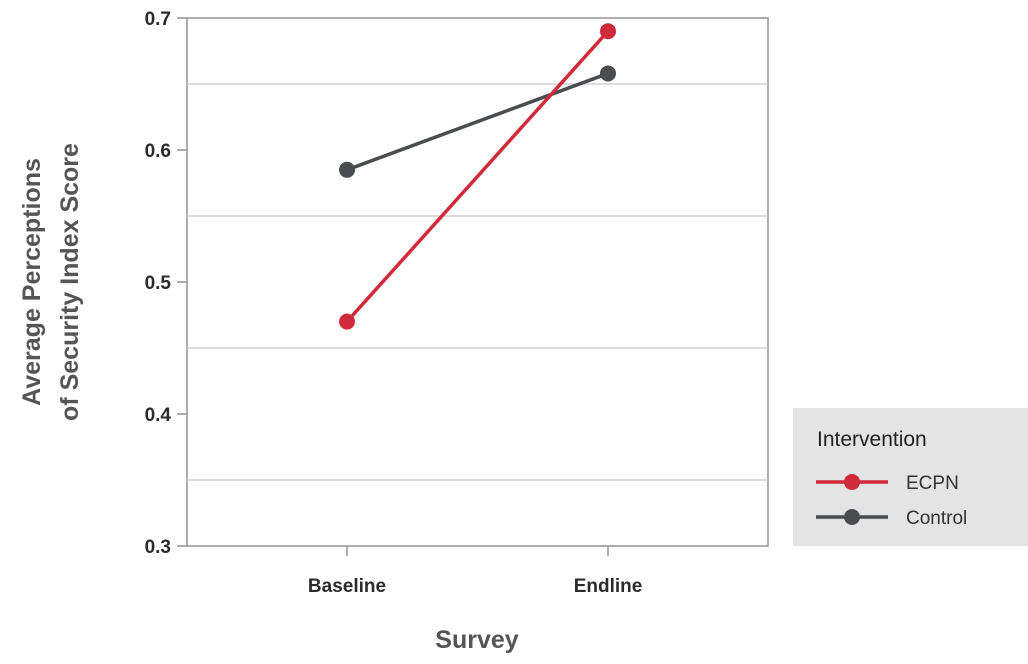 This screenshot has height=664, width=1028. I want to click on legend-label: Control, so click(936, 518).